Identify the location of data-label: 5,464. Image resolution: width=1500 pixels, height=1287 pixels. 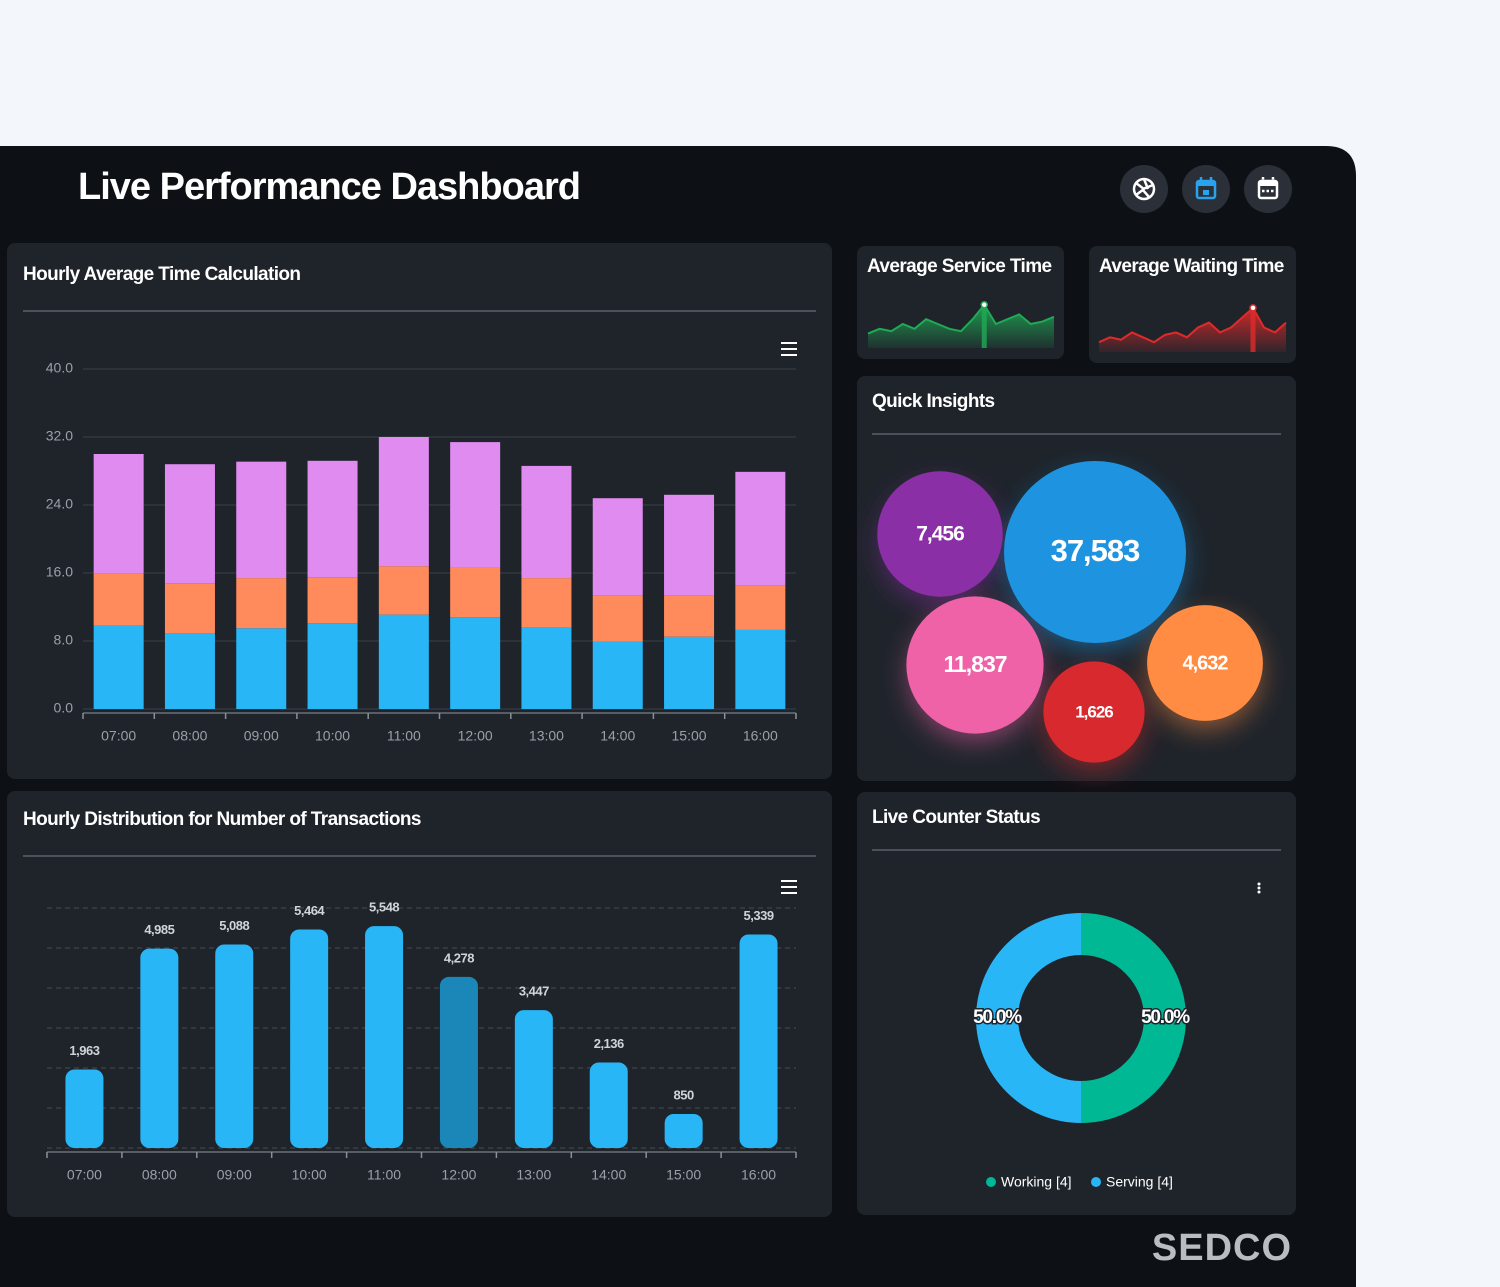
(309, 910).